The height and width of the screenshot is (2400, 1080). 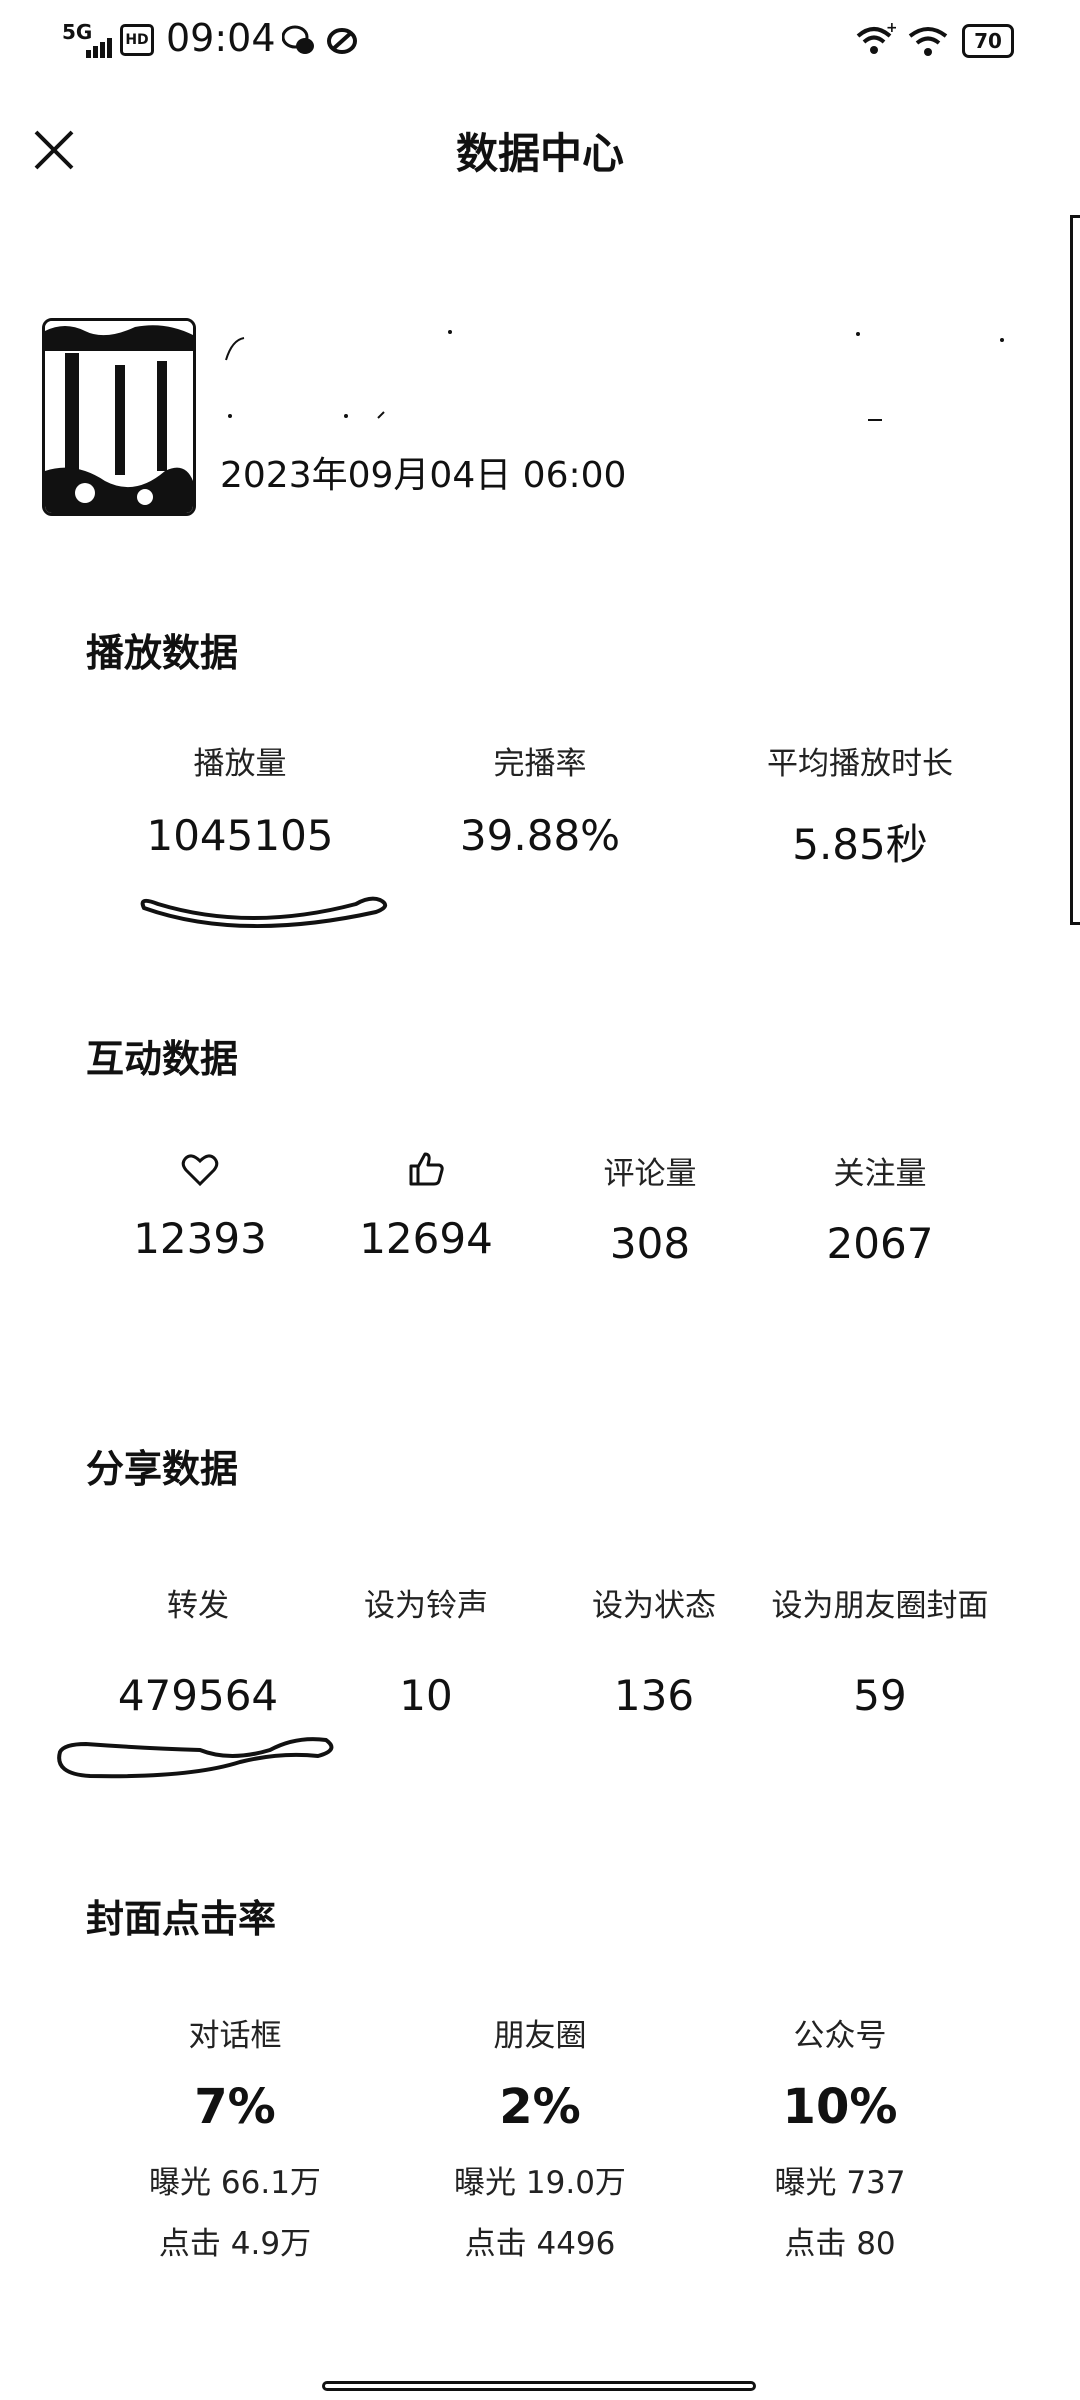 I want to click on stat-label: 设为朋友圈封面, so click(x=880, y=1606).